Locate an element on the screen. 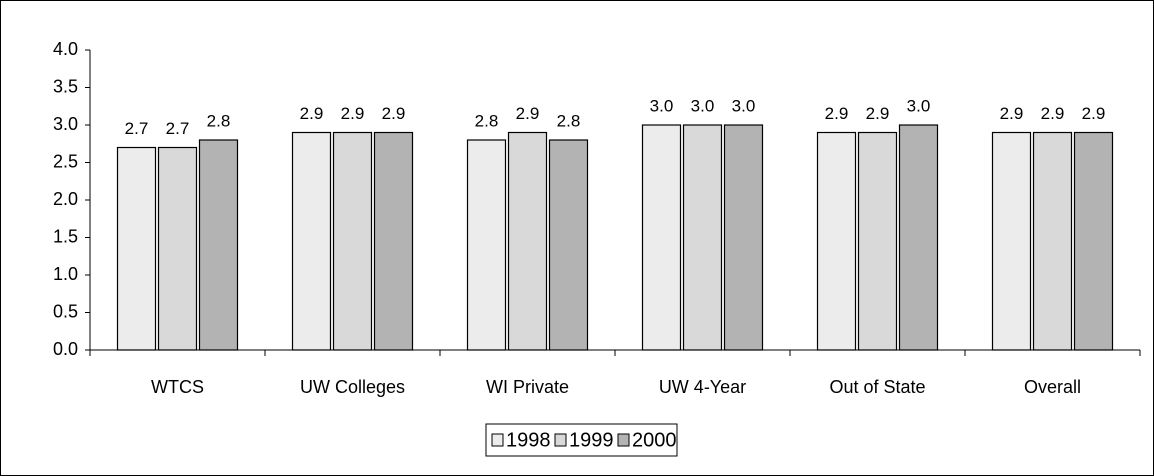  legend-label: 2000 is located at coordinates (654, 440).